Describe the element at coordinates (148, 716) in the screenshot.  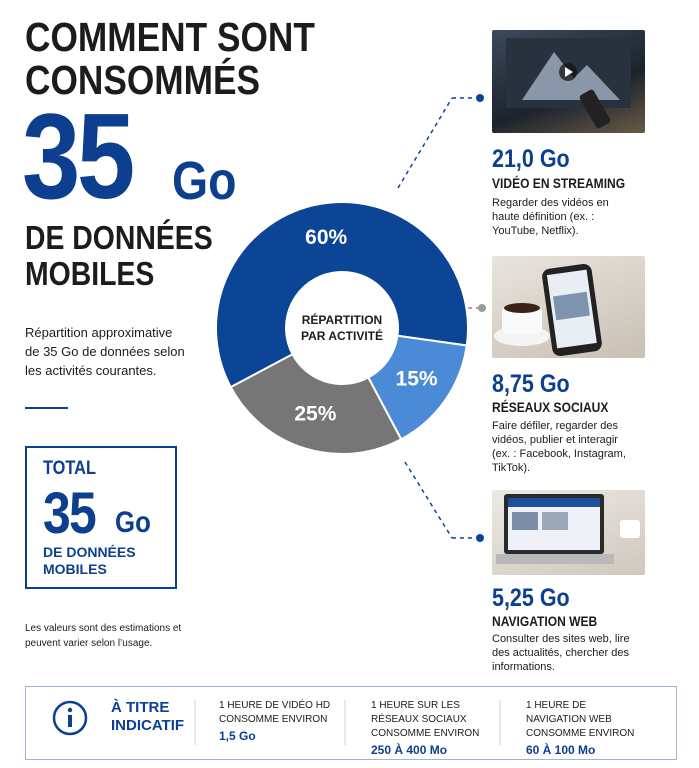
I see `indicative-title: À TITRE INDICATIF` at that location.